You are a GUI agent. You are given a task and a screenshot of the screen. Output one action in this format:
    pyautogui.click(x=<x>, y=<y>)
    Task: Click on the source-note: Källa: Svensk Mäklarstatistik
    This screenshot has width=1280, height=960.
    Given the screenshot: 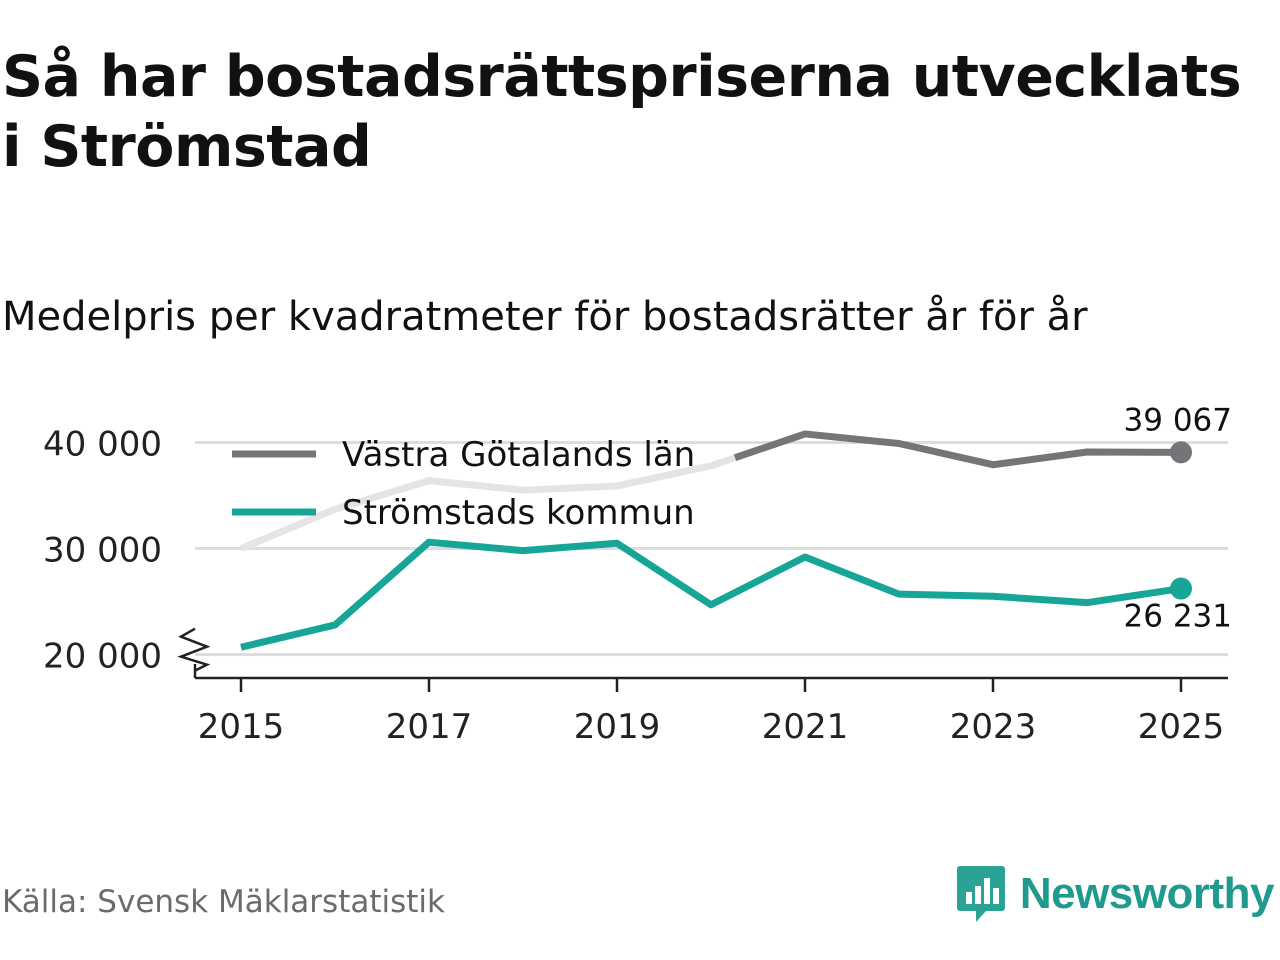 What is the action you would take?
    pyautogui.click(x=223, y=902)
    